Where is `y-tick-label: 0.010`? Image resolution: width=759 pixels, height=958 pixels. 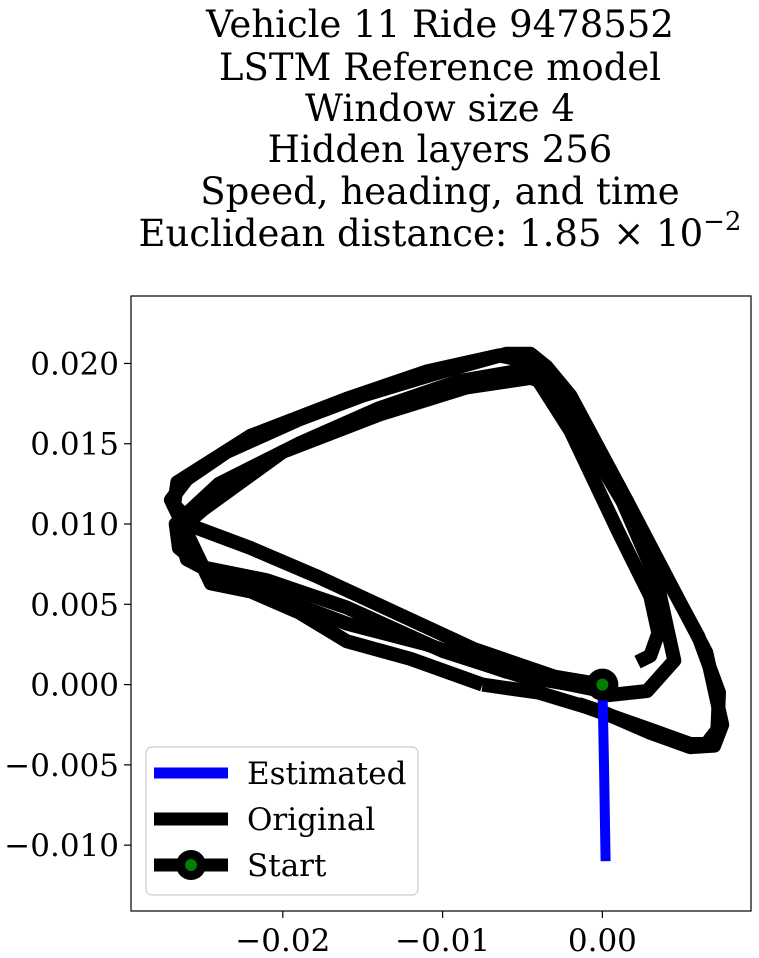 y-tick-label: 0.010 is located at coordinates (74, 525).